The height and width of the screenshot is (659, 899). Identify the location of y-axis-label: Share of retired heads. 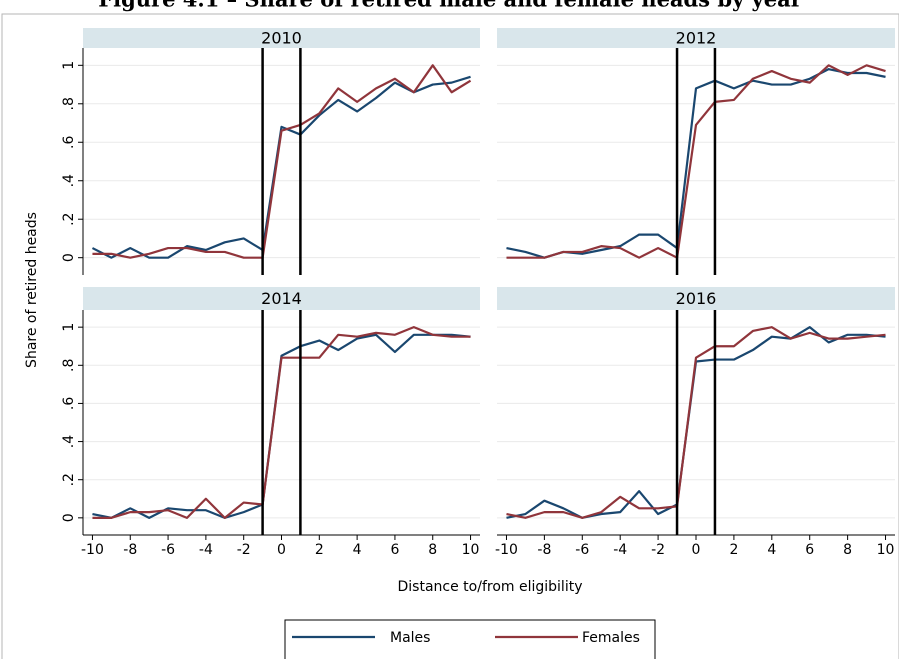
(32, 290).